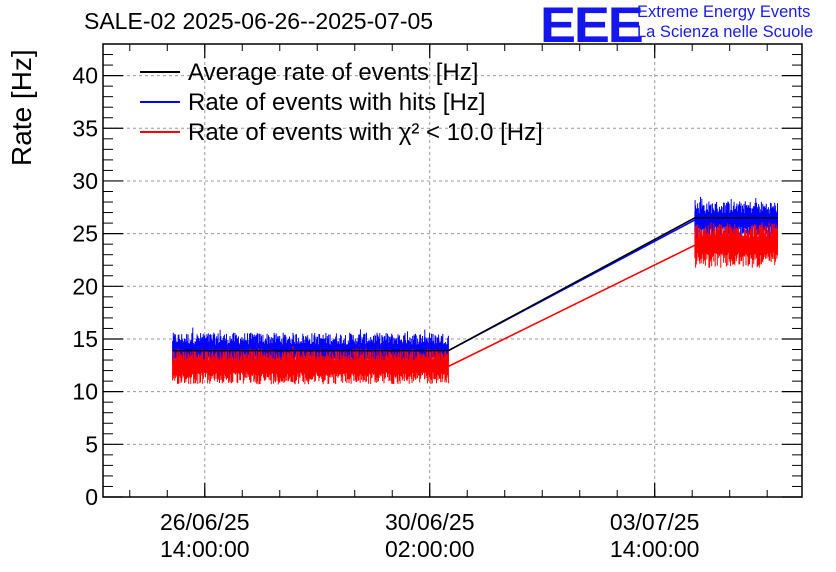  Describe the element at coordinates (160, 101) in the screenshot. I see `legend-swatch-blue` at that location.